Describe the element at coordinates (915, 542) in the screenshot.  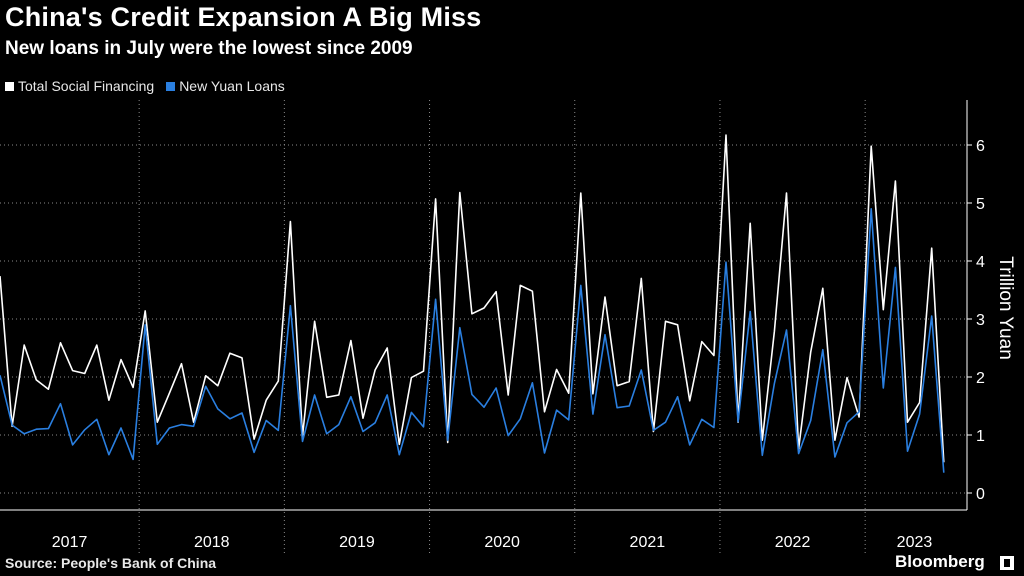
I see `x-tick-label: 2023` at that location.